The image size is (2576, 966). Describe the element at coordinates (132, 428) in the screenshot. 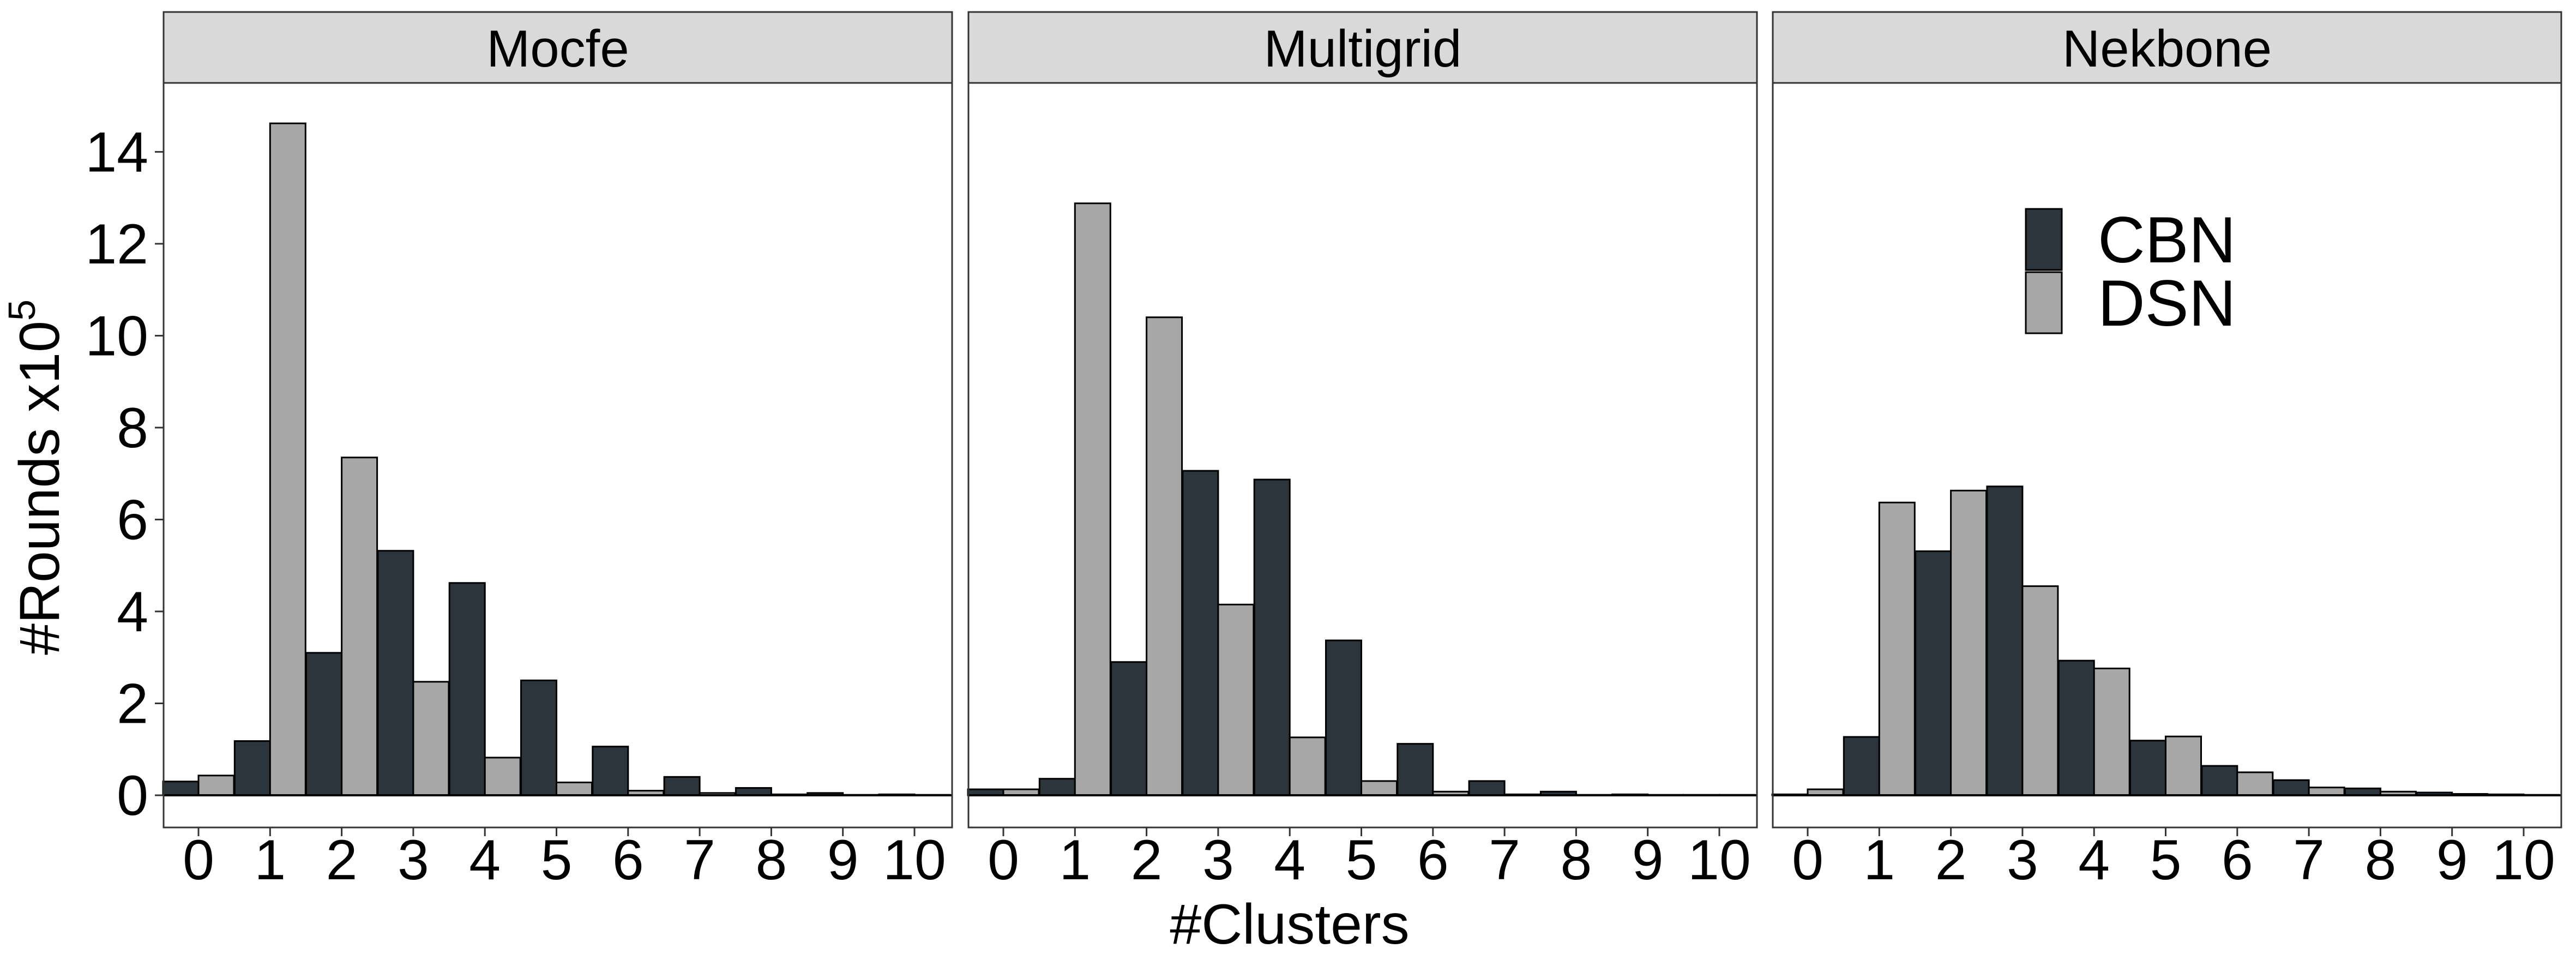

I see `y-tick-label: 8` at that location.